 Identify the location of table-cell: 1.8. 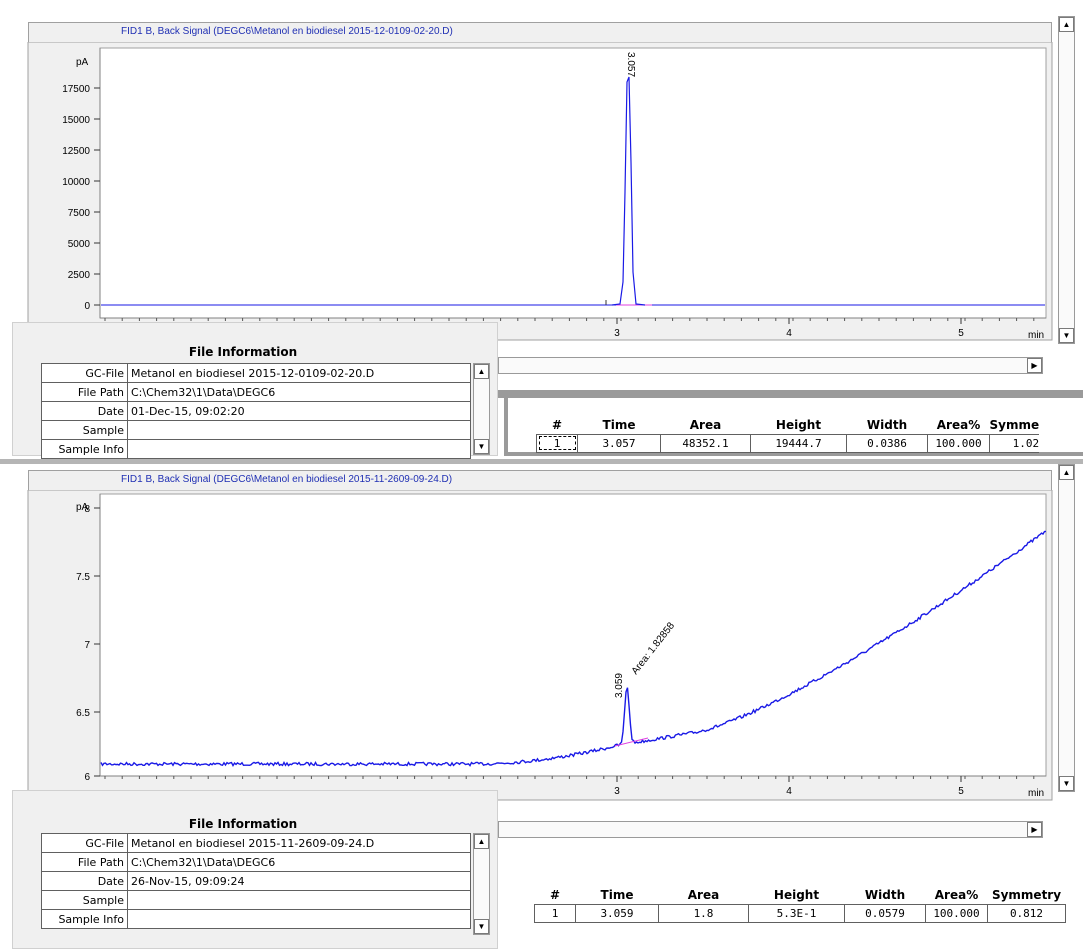
(703, 913).